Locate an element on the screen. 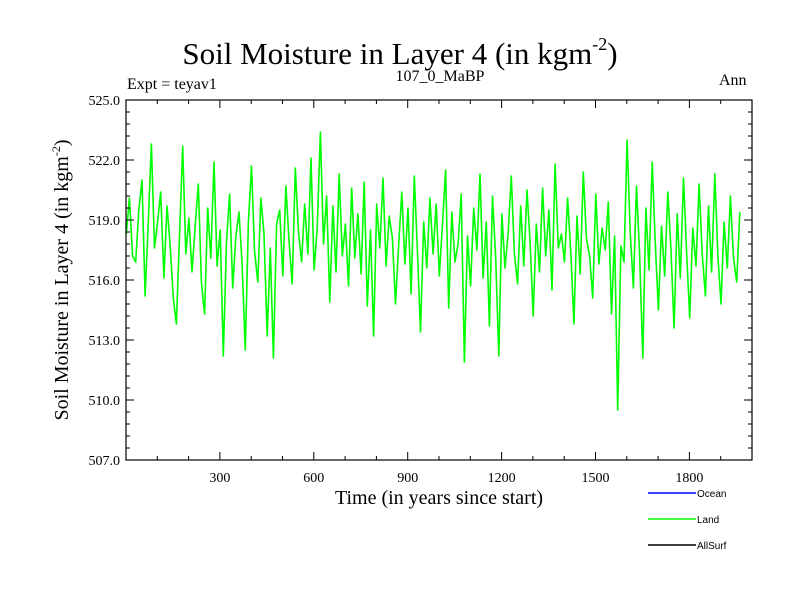 This screenshot has width=800, height=600. chart-title: Soil Moisture in Layer 4 (in kgm-2) is located at coordinates (400, 52).